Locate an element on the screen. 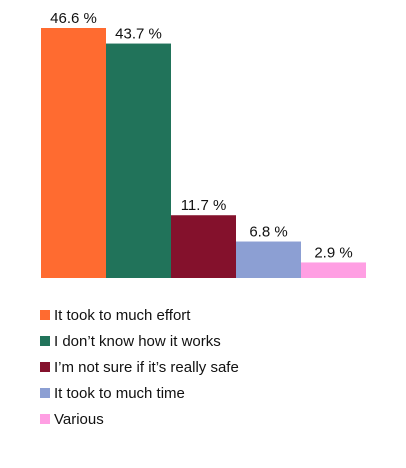  legend-label: I’m not sure if it’s really safe is located at coordinates (146, 367).